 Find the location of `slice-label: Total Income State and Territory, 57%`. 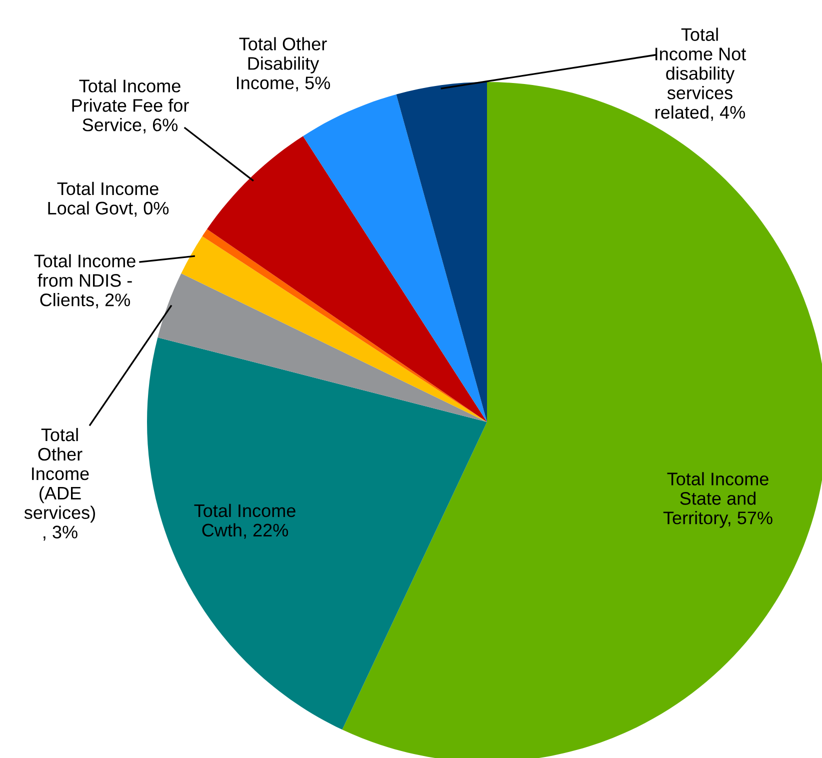

slice-label: Total Income State and Territory, 57% is located at coordinates (717, 500).